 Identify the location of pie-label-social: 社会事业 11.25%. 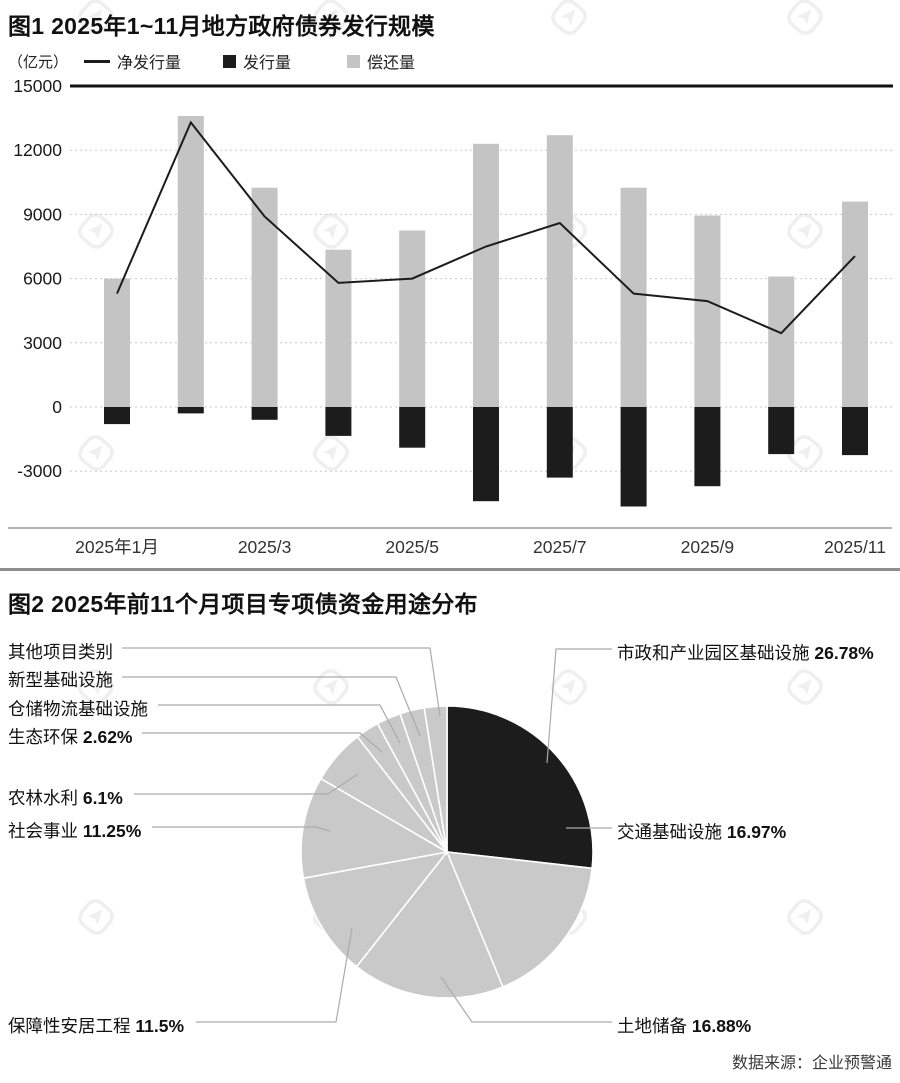
(74, 830).